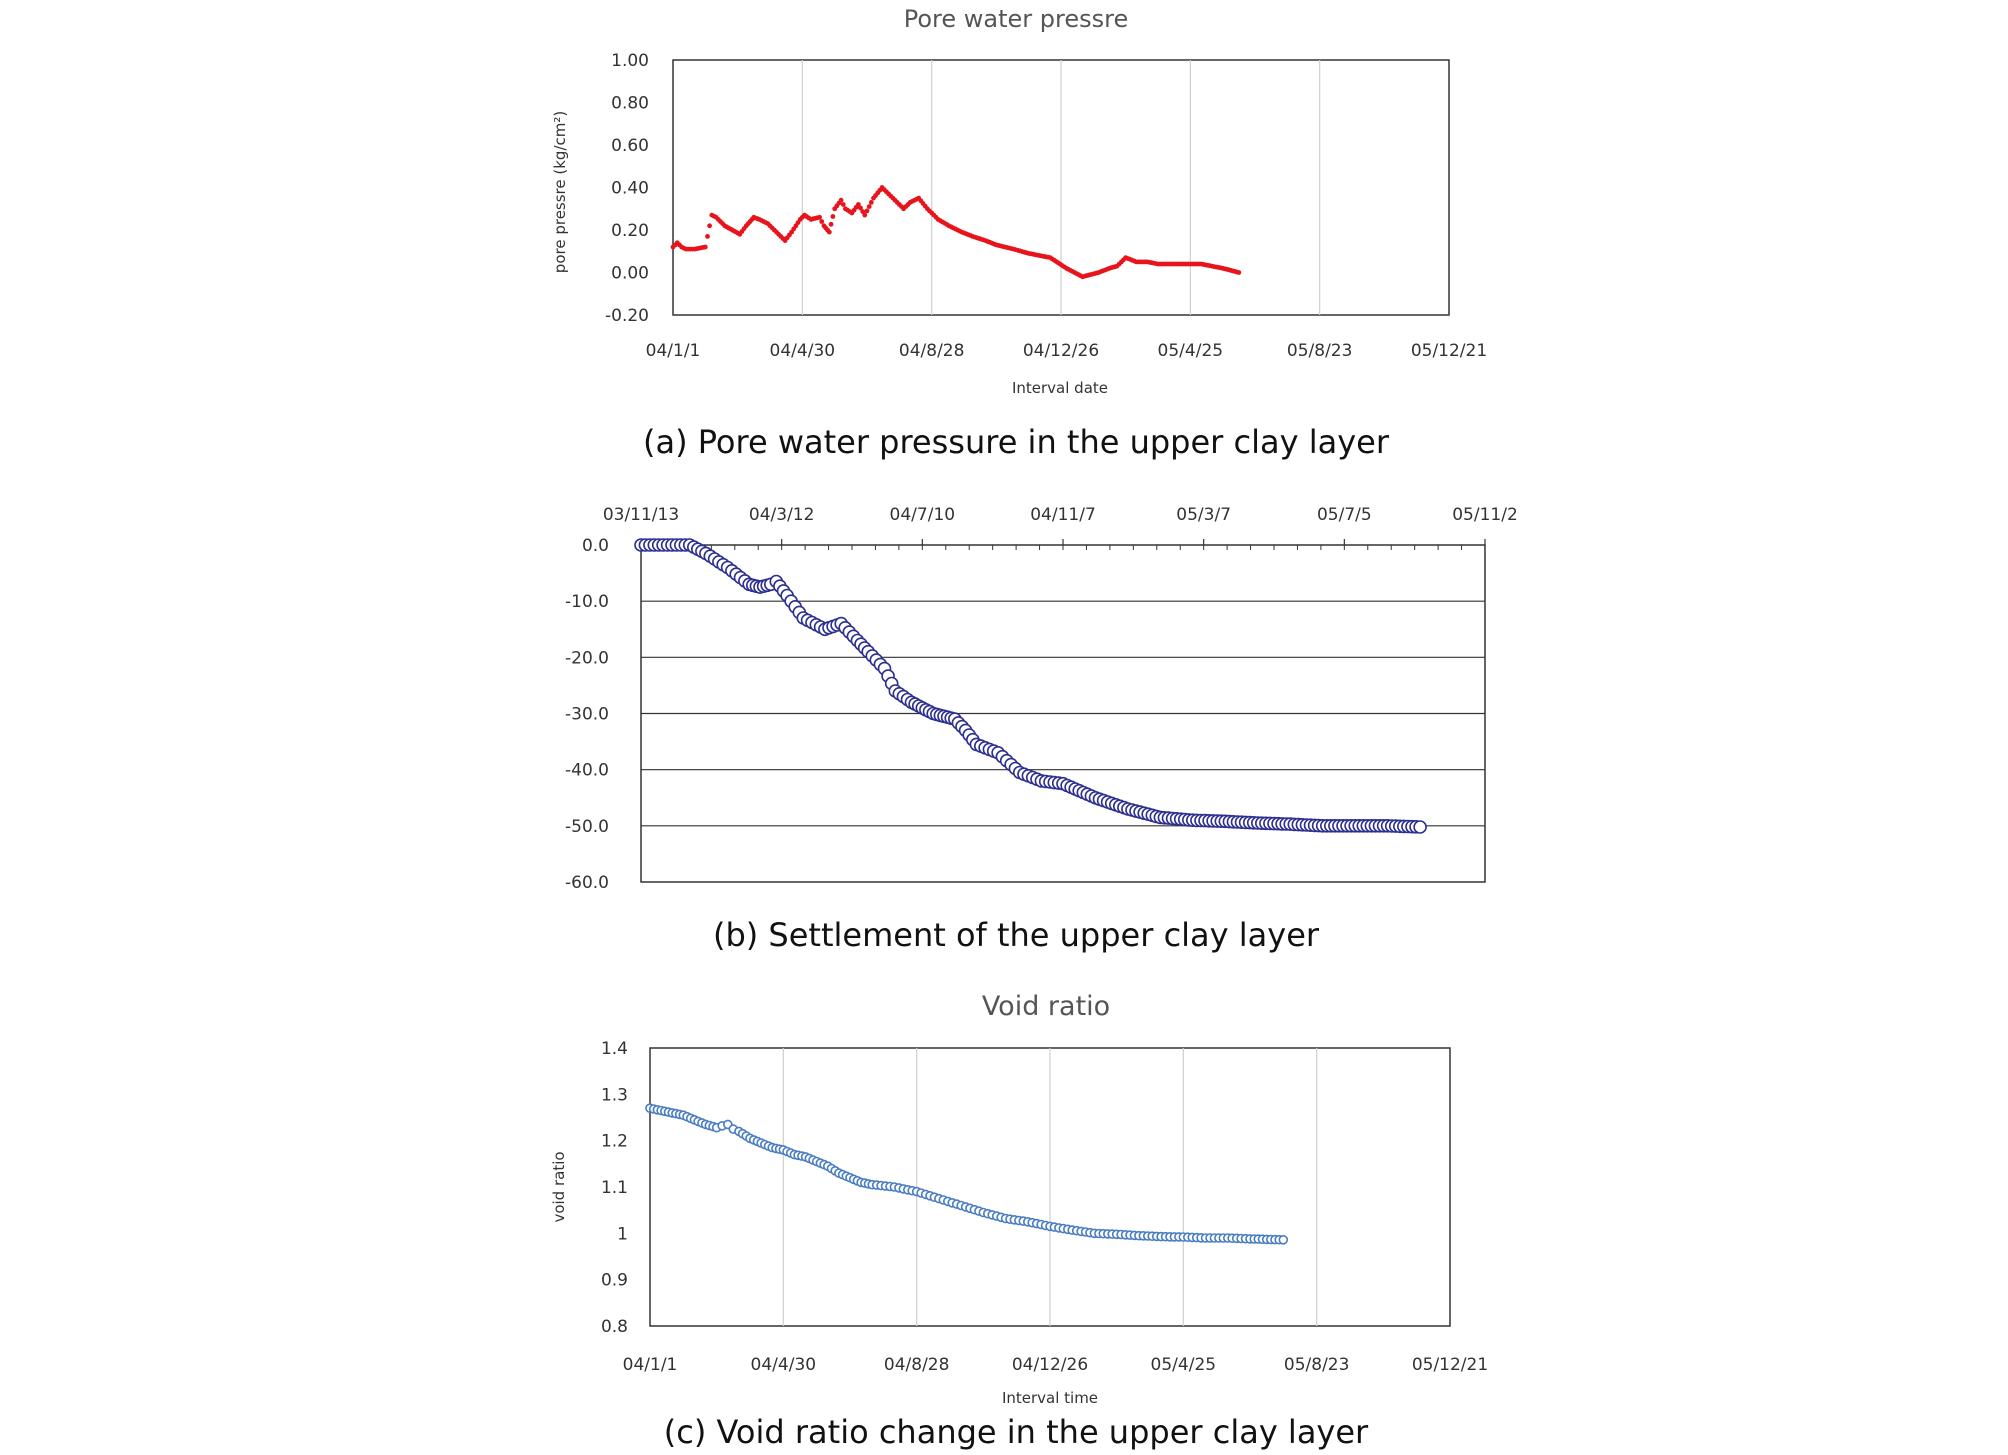  Describe the element at coordinates (560, 192) in the screenshot. I see `chart-a-ylabel: pore pressre (kg/cm²)` at that location.